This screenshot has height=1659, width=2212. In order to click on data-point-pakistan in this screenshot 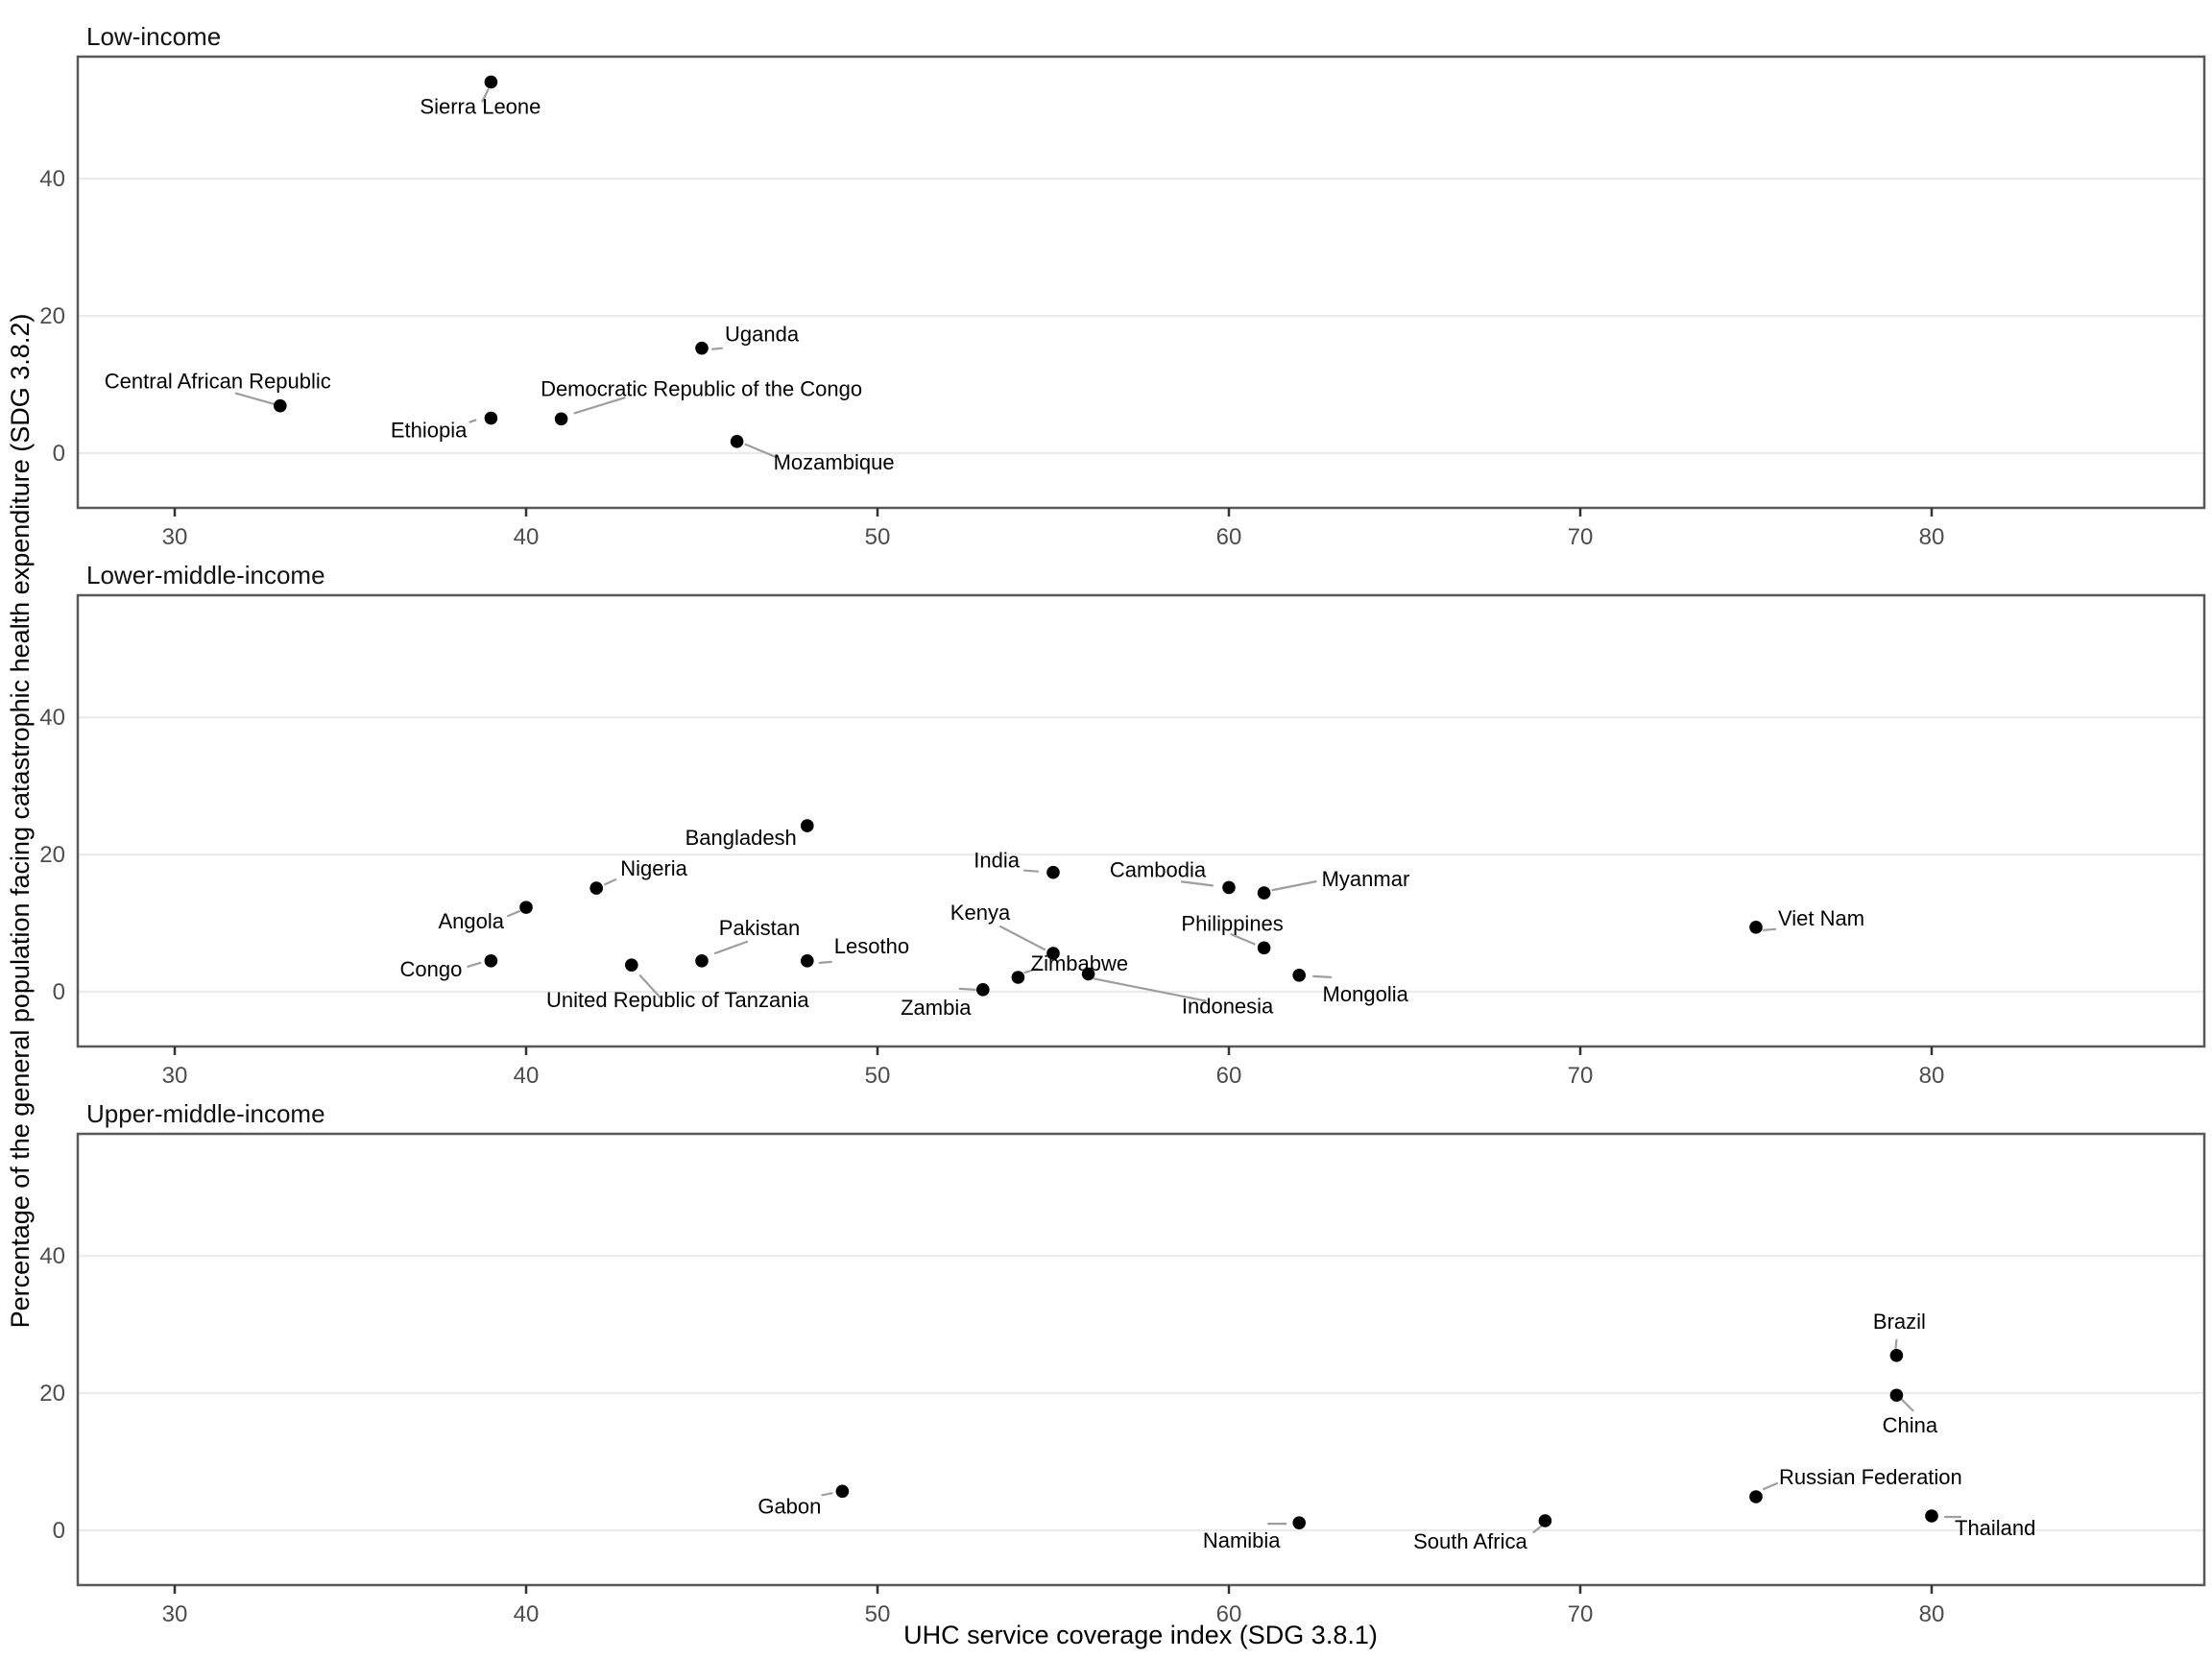, I will do `click(702, 961)`.